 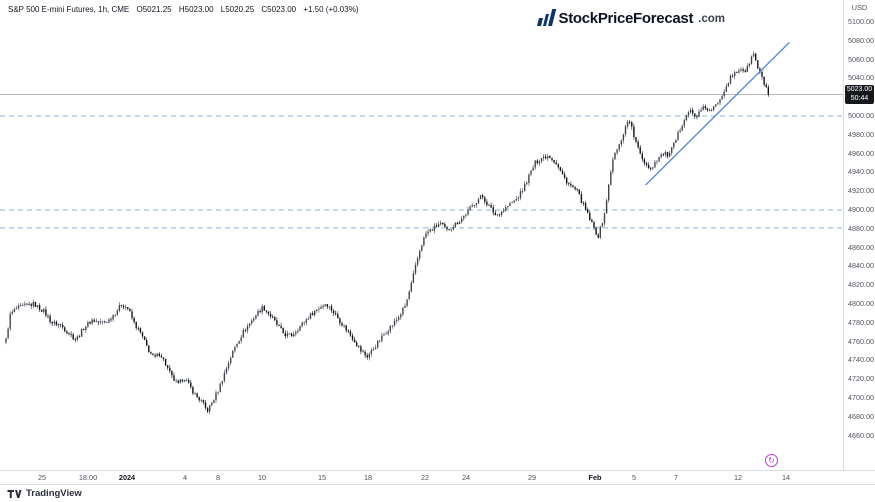 I want to click on tradingview-label: TradingView, so click(x=54, y=493).